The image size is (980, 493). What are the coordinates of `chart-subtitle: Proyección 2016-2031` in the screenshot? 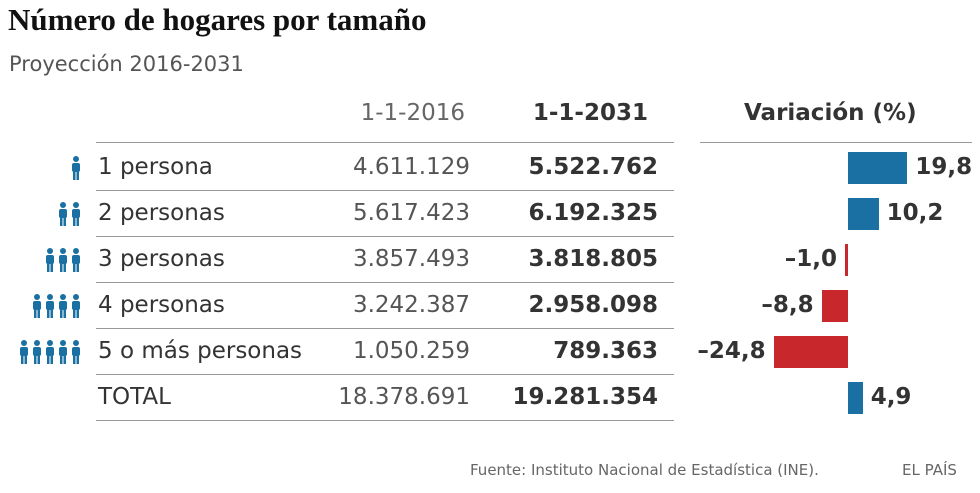 It's located at (126, 64).